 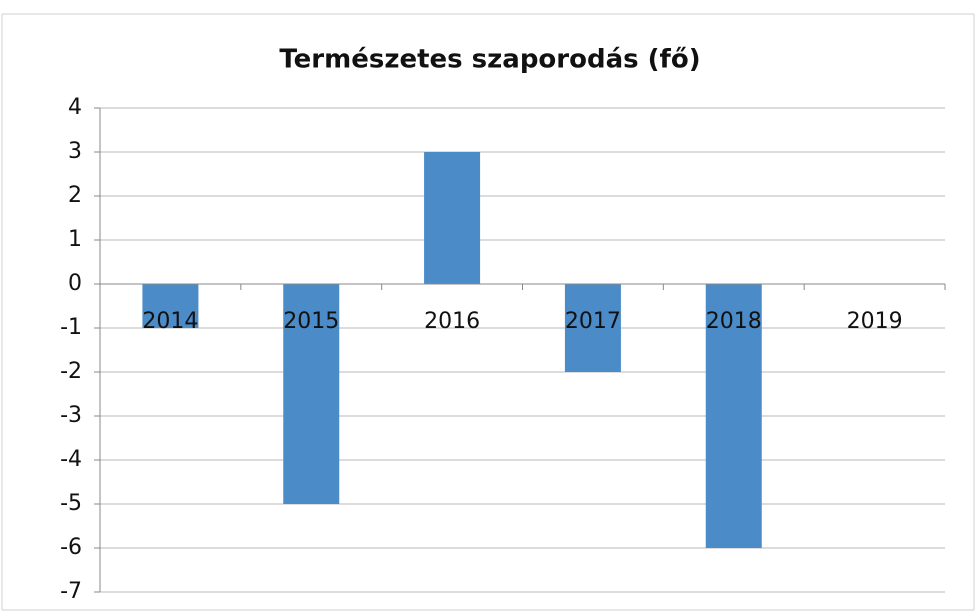 I want to click on x-tick-label: 2019, so click(x=875, y=321).